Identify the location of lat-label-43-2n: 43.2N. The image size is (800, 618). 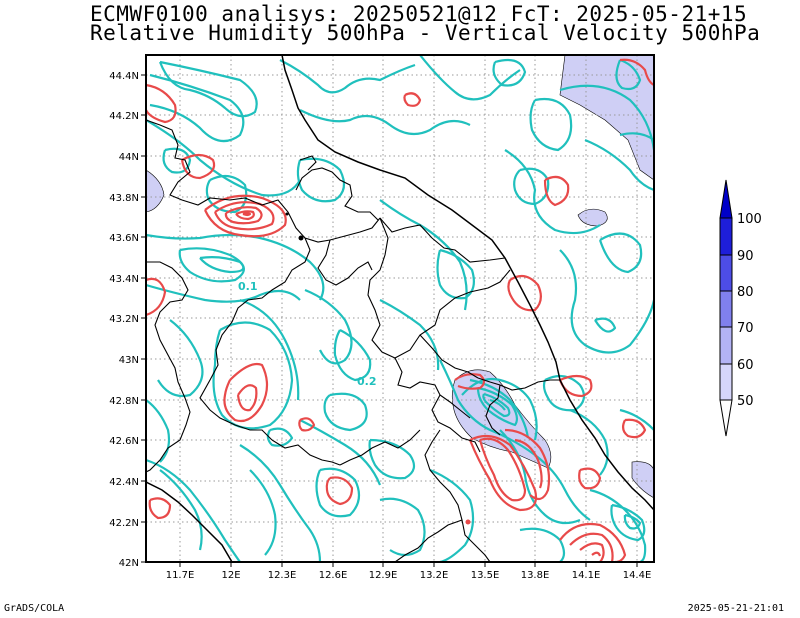
(124, 319).